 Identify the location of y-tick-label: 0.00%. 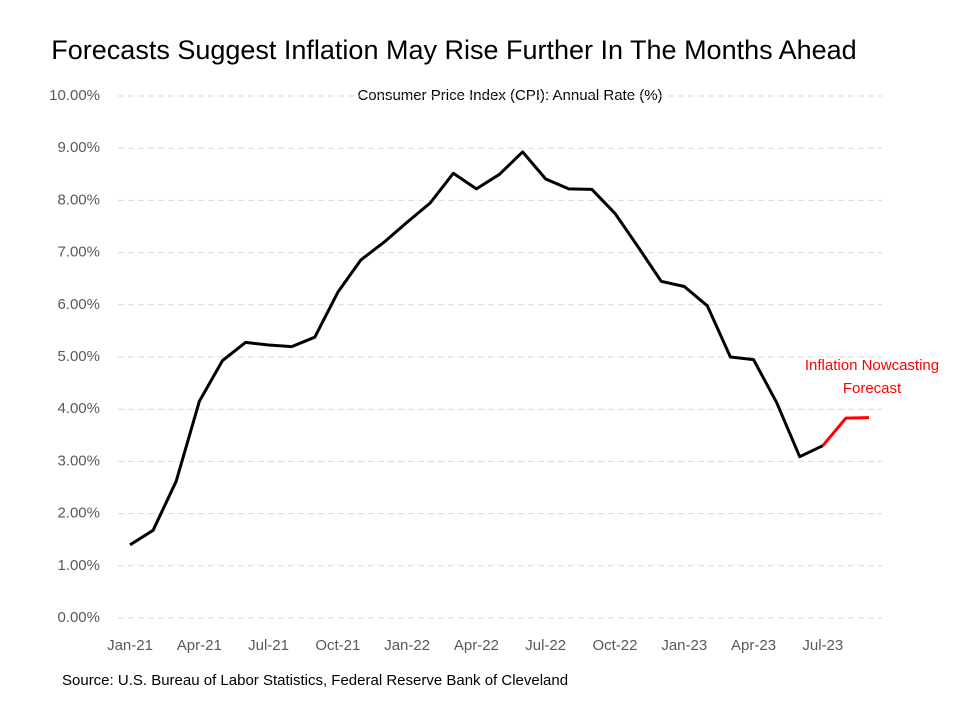
(78, 617).